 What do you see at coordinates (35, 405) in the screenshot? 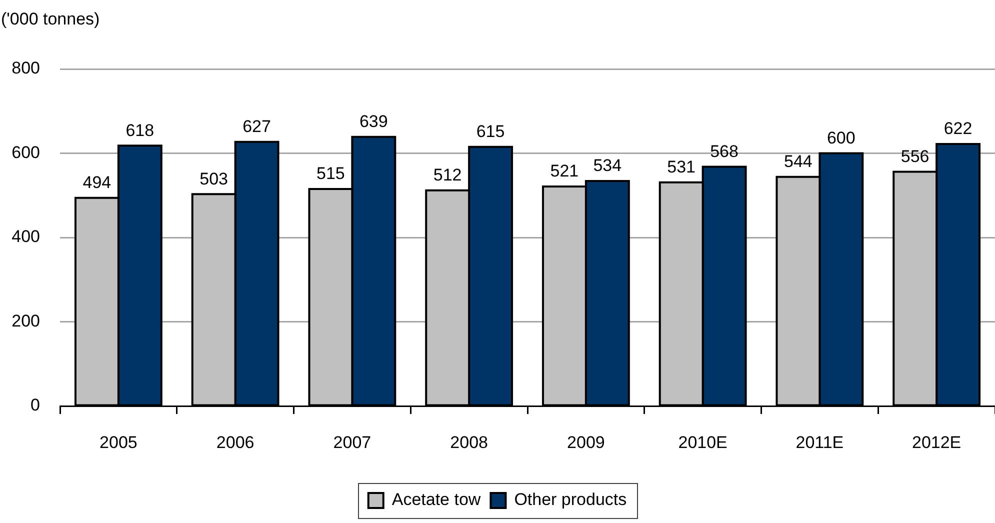
I see `y-tick-label: 0` at bounding box center [35, 405].